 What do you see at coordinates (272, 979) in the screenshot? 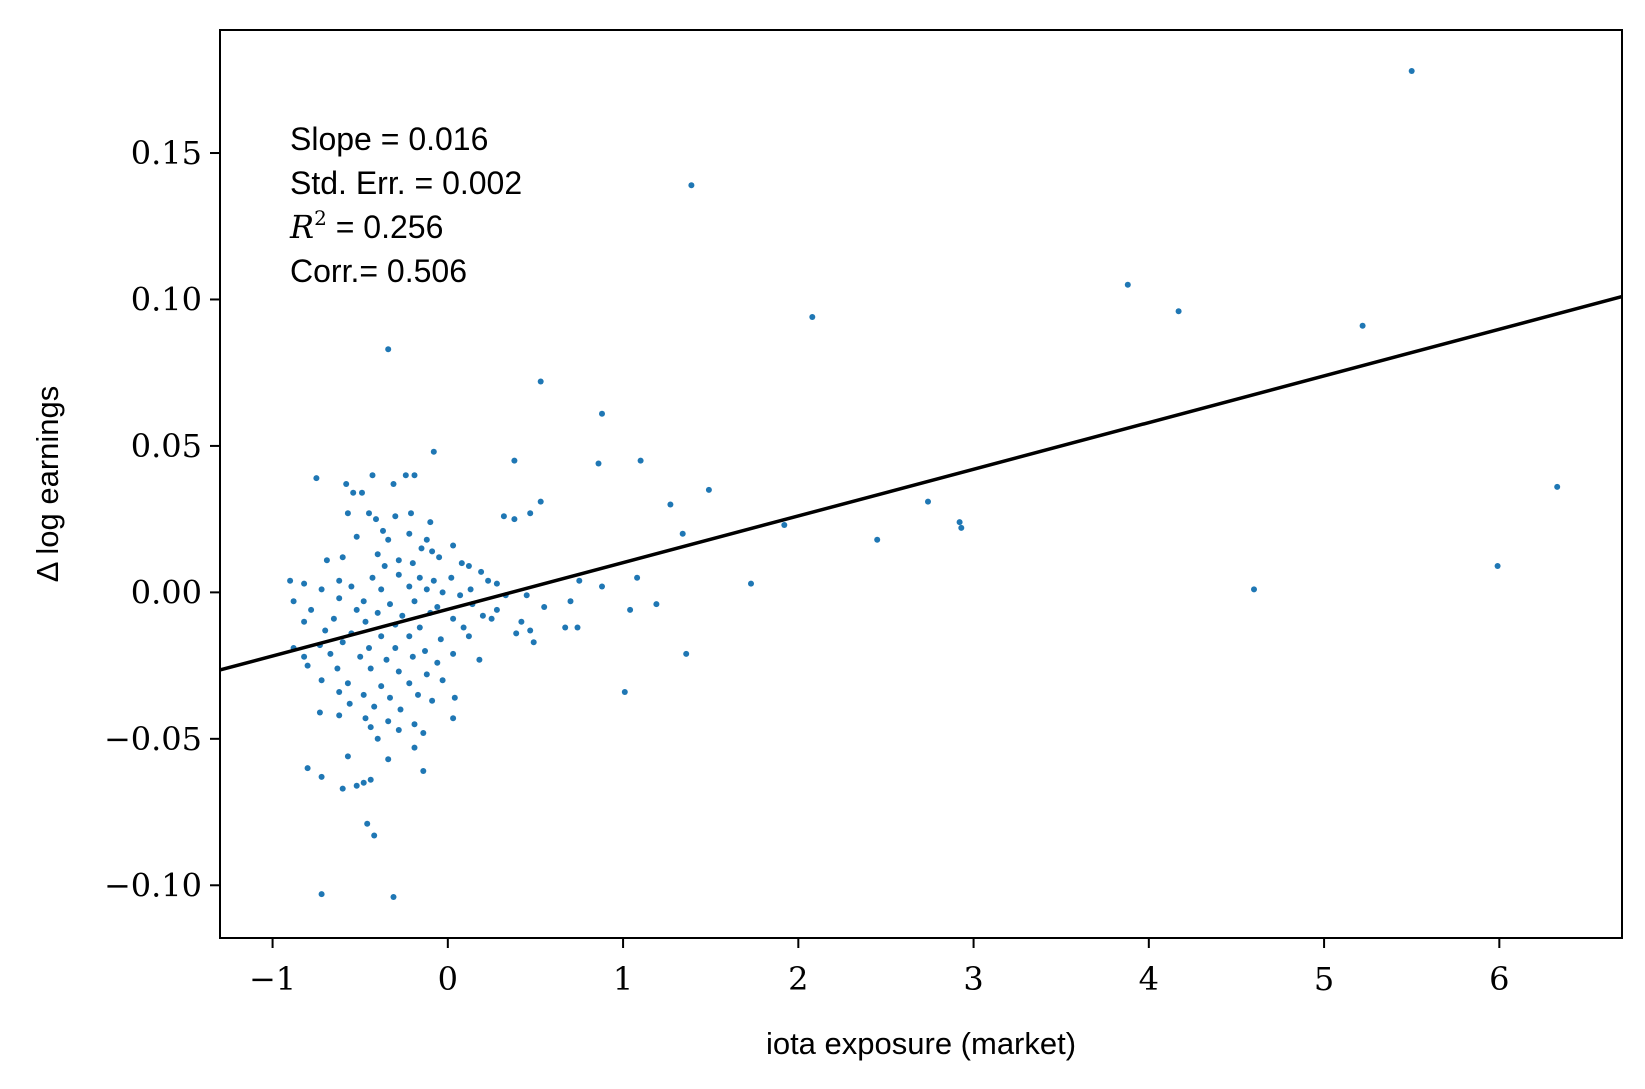
I see `x-tick-label: −1` at bounding box center [272, 979].